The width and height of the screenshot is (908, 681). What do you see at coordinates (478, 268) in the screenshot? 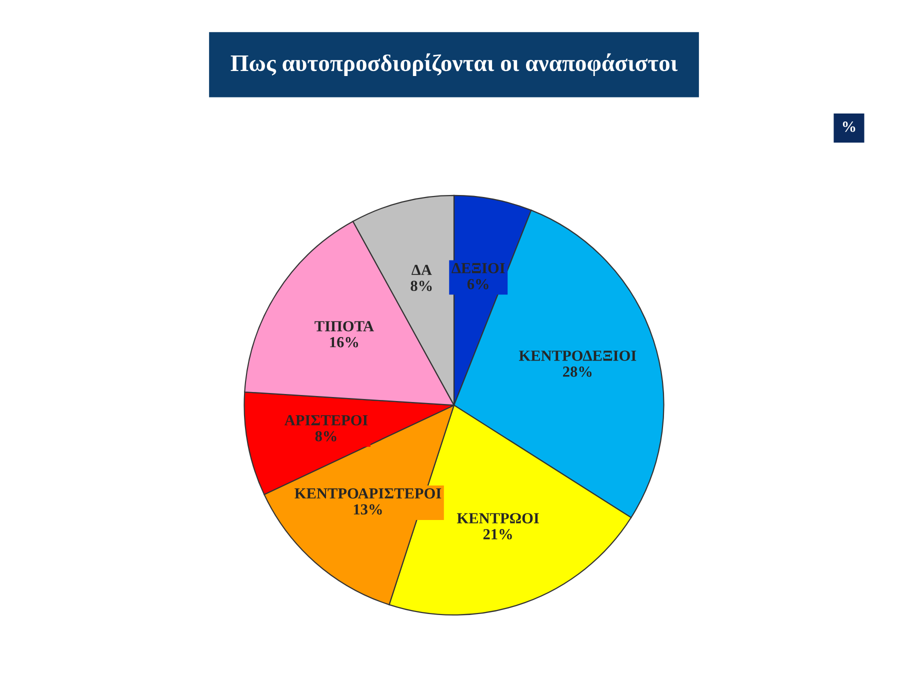
I see `slice-label: ΔΕΞΙΟΙ` at bounding box center [478, 268].